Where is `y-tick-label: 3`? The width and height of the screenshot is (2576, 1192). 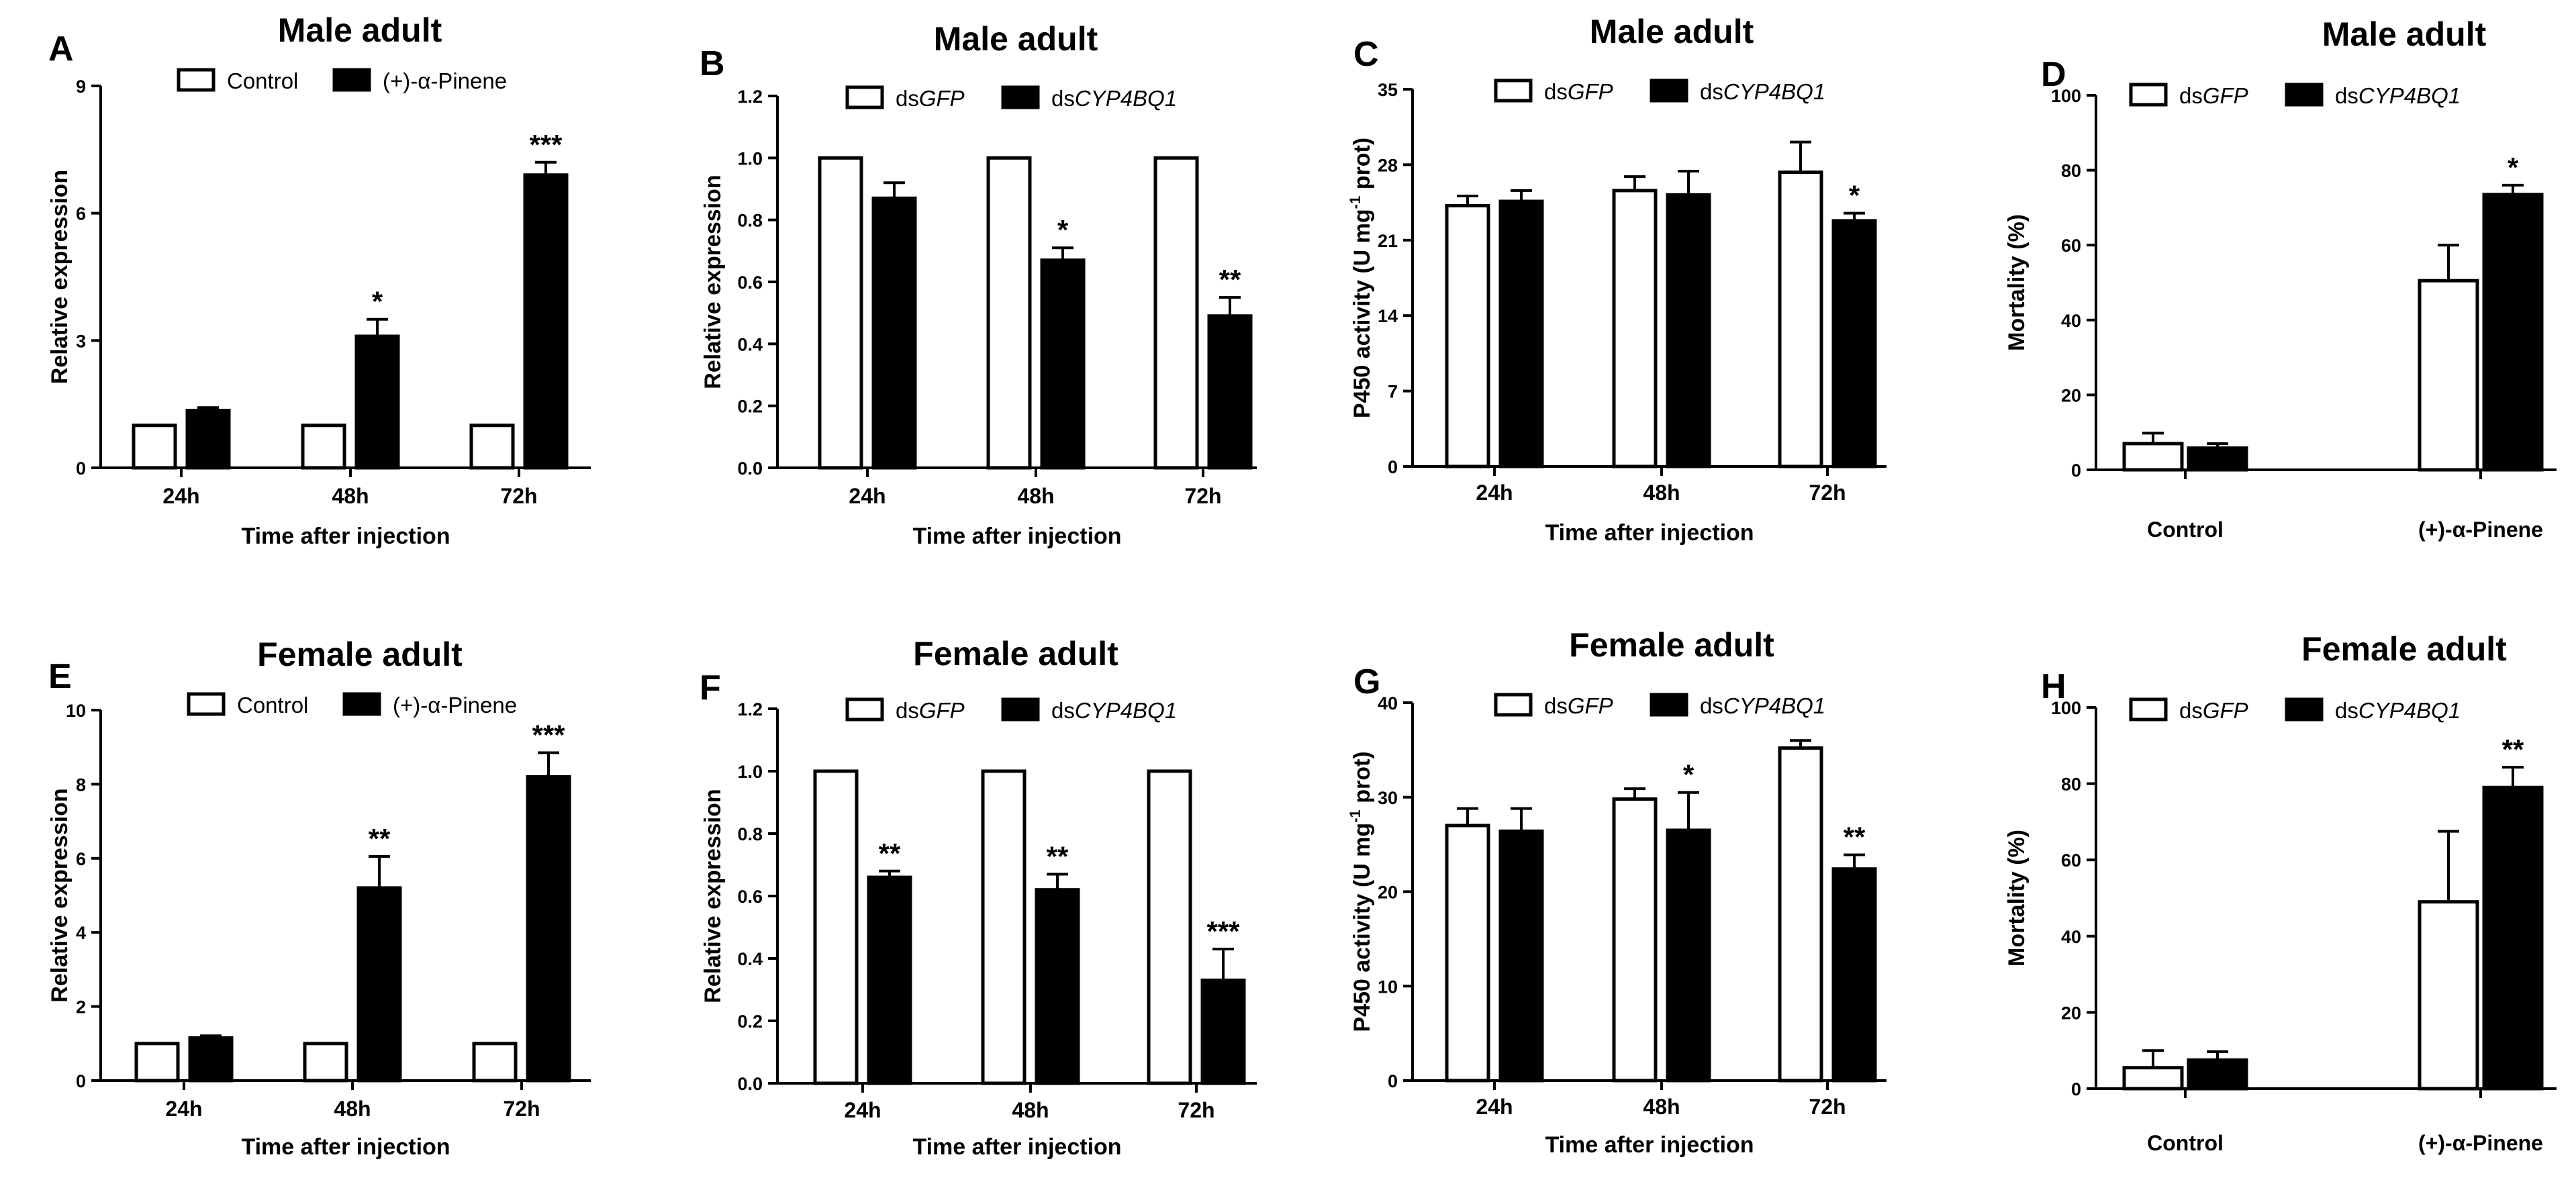
y-tick-label: 3 is located at coordinates (81, 341).